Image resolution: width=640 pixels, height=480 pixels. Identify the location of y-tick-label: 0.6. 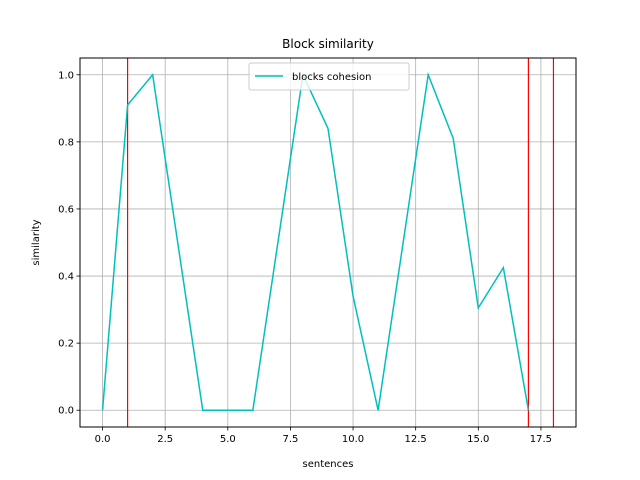
(66, 209).